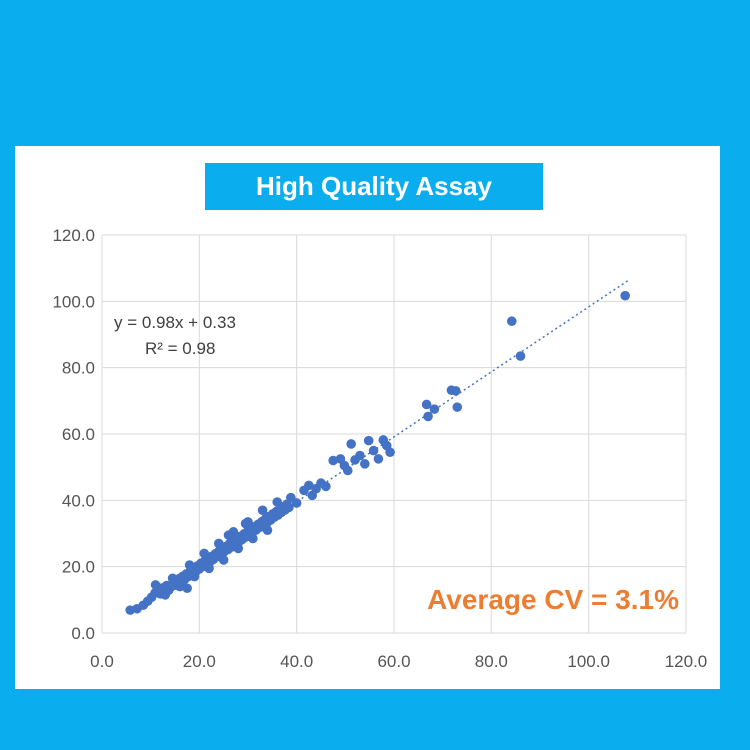 This screenshot has height=750, width=750. What do you see at coordinates (73, 301) in the screenshot?
I see `y-tick-label: 100.0` at bounding box center [73, 301].